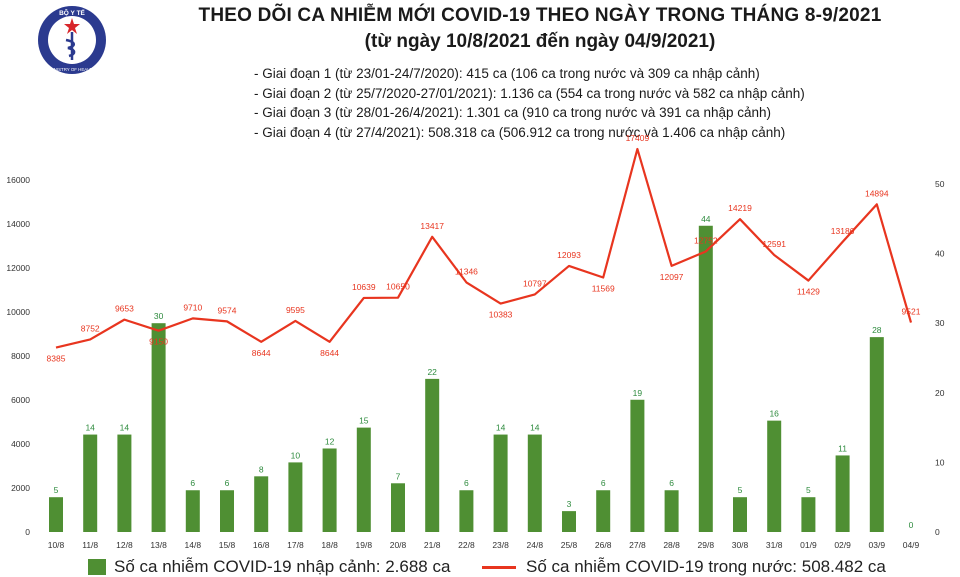 The height and width of the screenshot is (577, 960). I want to click on x-tick-label: 26/8, so click(603, 545).